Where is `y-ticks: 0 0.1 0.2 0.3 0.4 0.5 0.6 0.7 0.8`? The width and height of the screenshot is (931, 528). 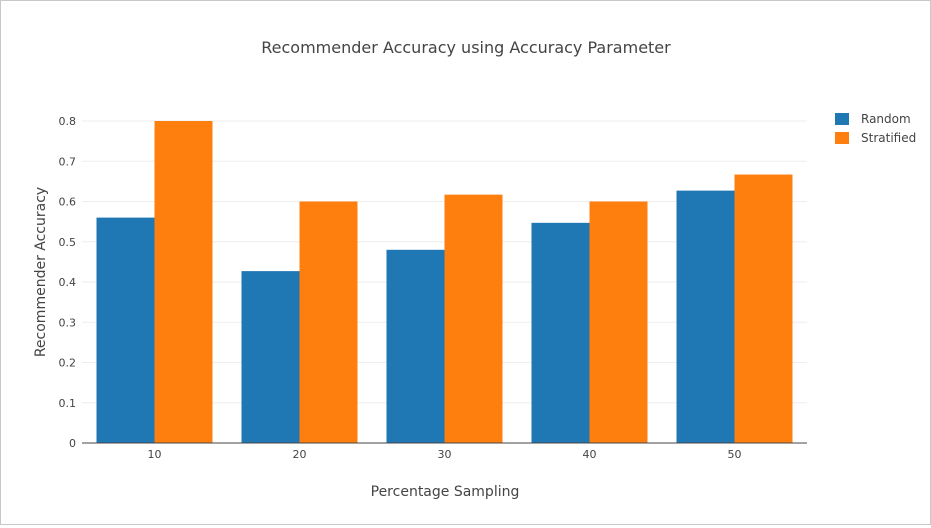
y-ticks: 0 0.1 0.2 0.3 0.4 0.5 0.6 0.7 0.8 is located at coordinates (68, 282).